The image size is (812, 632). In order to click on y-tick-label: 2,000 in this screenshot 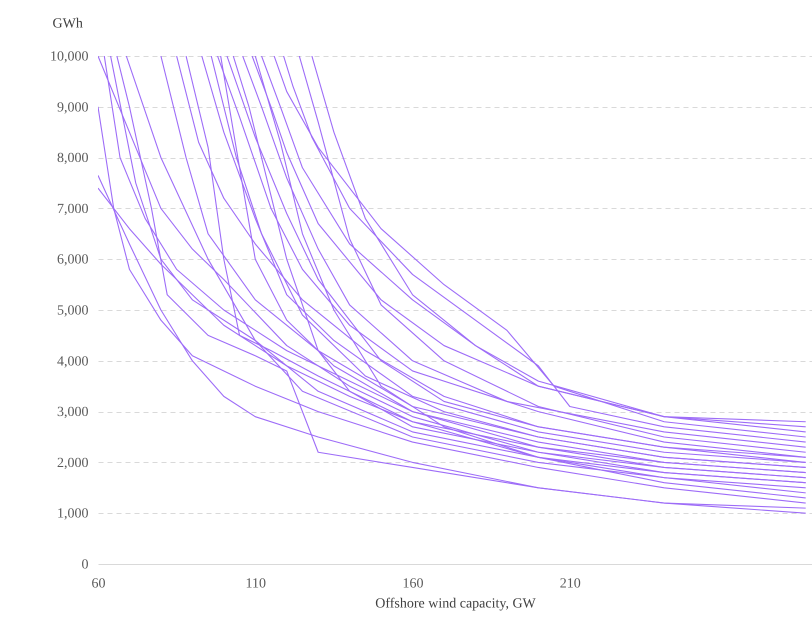, I will do `click(72, 463)`.